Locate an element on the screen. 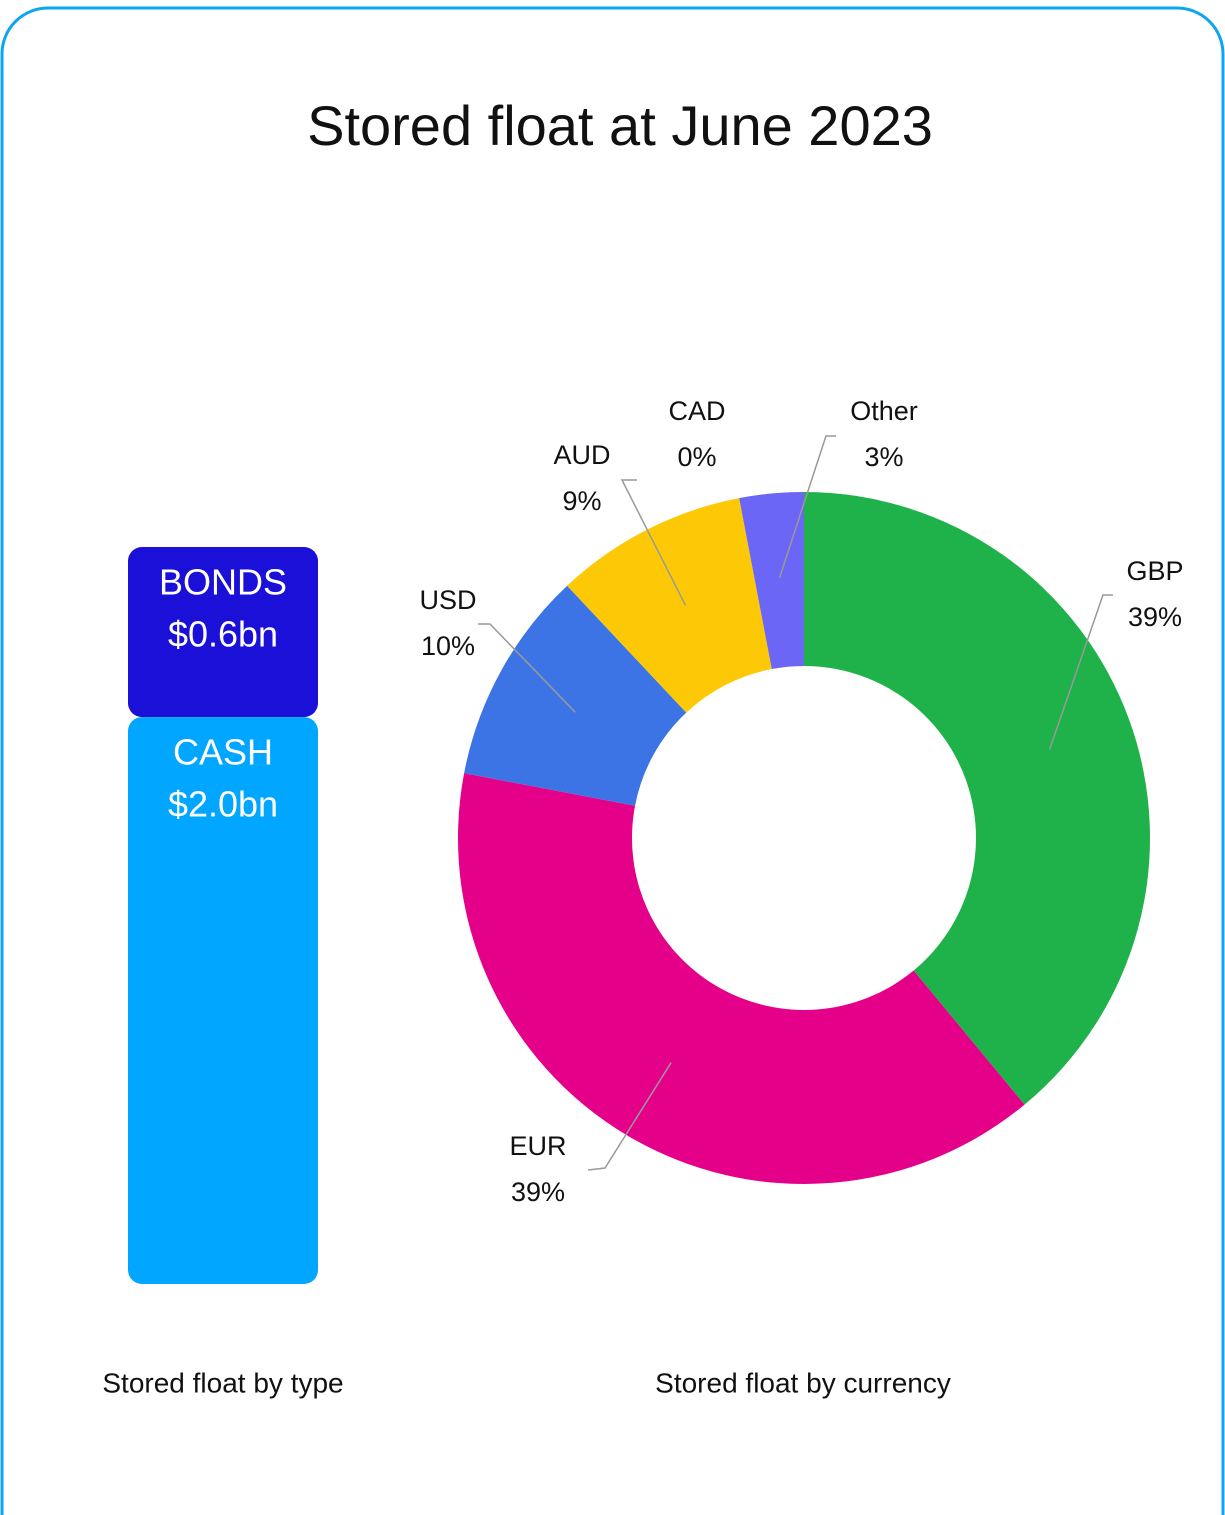 The height and width of the screenshot is (1515, 1225). slice-label: EUR is located at coordinates (537, 1146).